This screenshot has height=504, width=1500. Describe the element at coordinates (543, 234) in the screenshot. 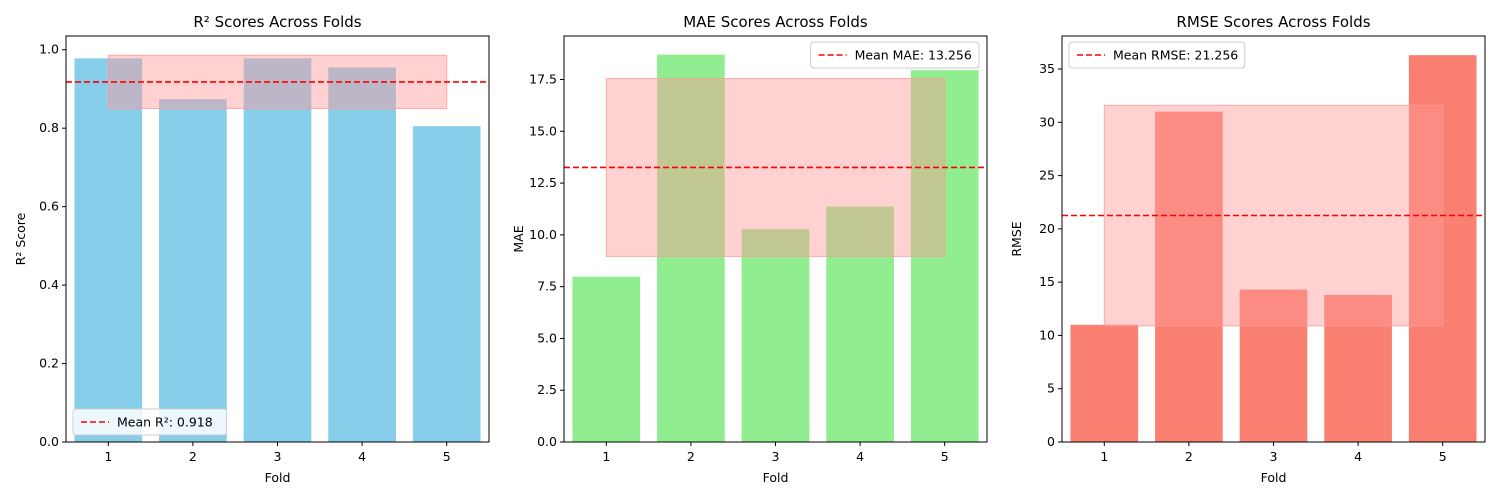

I see `y-tick-label: 10.0` at that location.